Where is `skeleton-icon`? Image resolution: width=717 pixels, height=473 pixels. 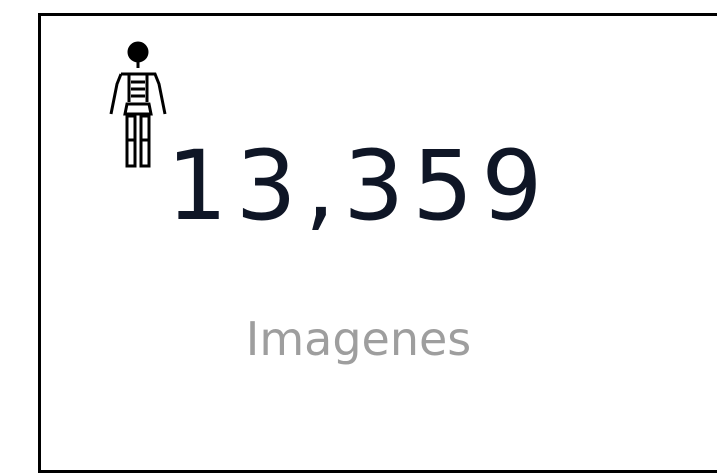 skeleton-icon is located at coordinates (138, 104).